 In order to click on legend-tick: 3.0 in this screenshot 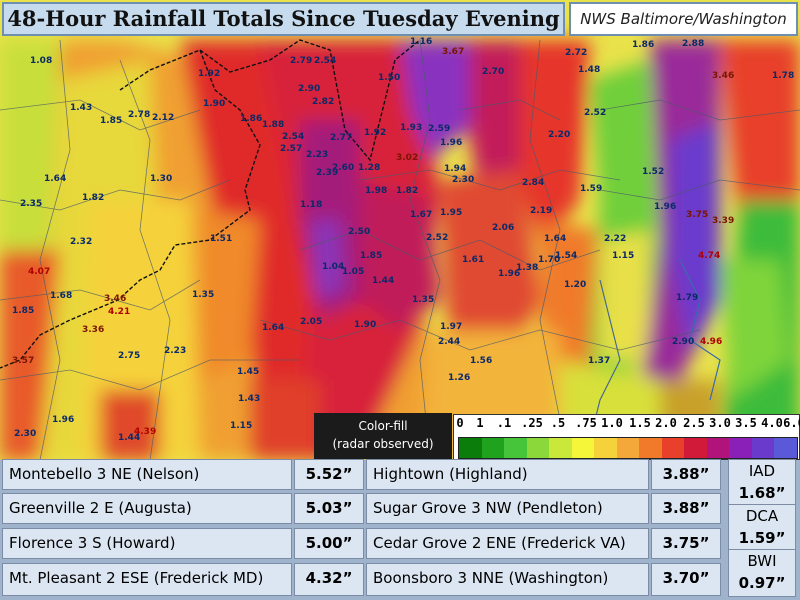, I will do `click(720, 423)`.